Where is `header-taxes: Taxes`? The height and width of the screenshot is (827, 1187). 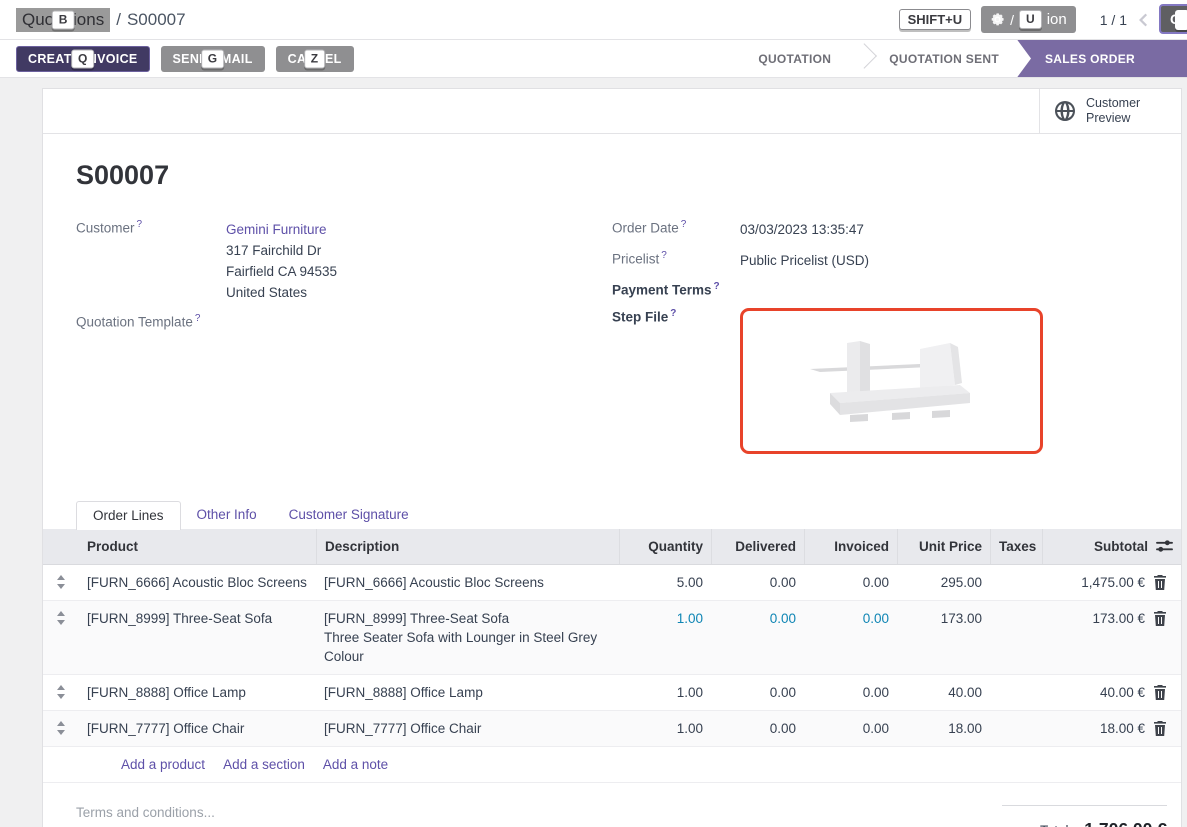
header-taxes: Taxes is located at coordinates (1016, 546).